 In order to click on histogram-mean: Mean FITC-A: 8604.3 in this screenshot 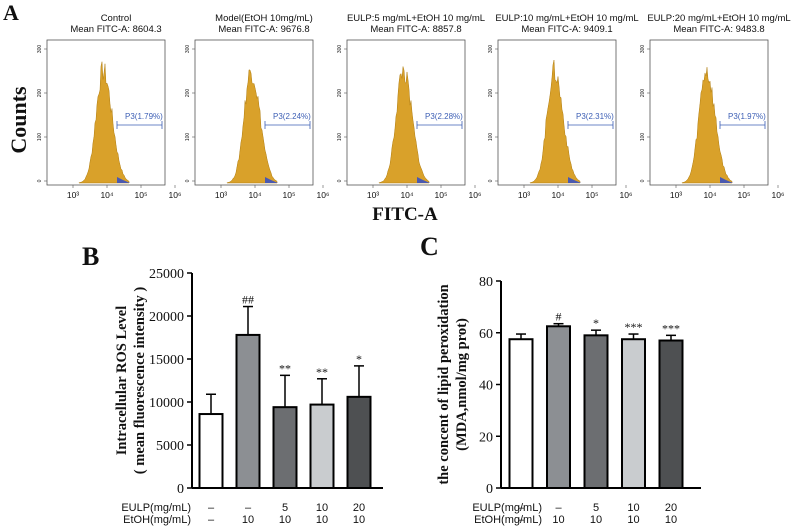, I will do `click(115, 29)`.